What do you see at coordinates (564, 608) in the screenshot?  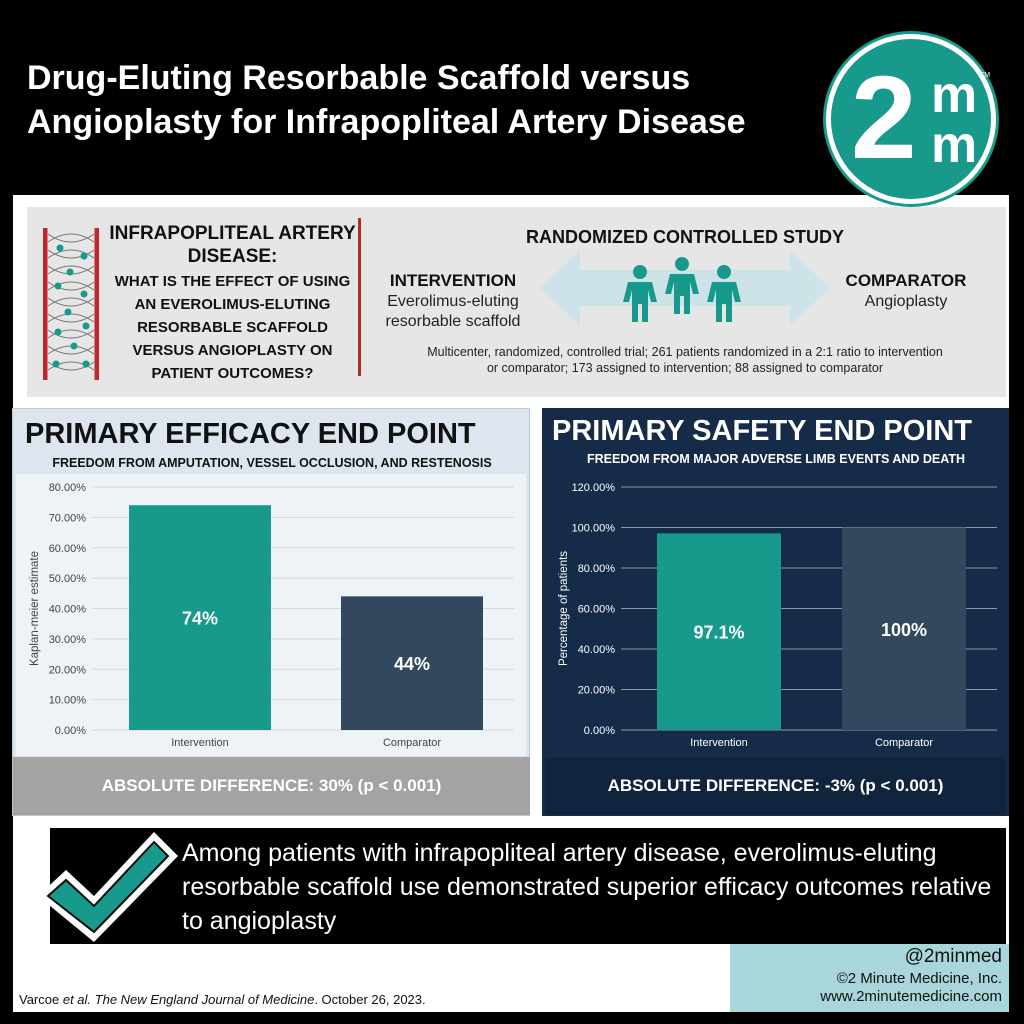 I see `safety-y-axis-label: Percentage of patients` at bounding box center [564, 608].